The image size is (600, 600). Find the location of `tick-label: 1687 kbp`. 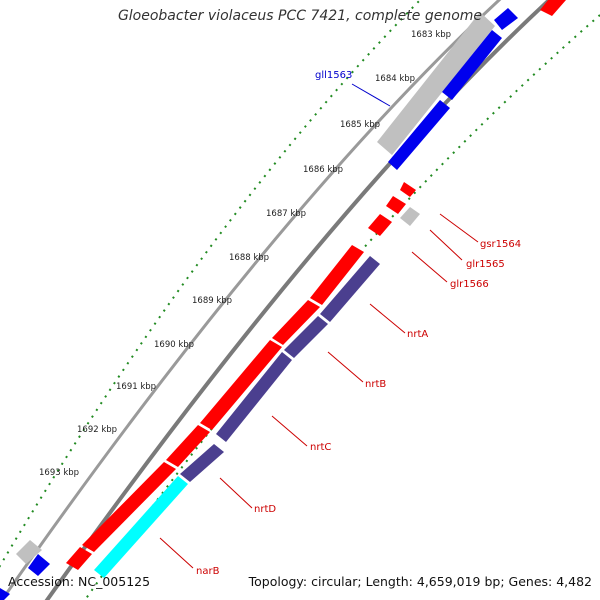

tick-label: 1687 kbp is located at coordinates (286, 214).